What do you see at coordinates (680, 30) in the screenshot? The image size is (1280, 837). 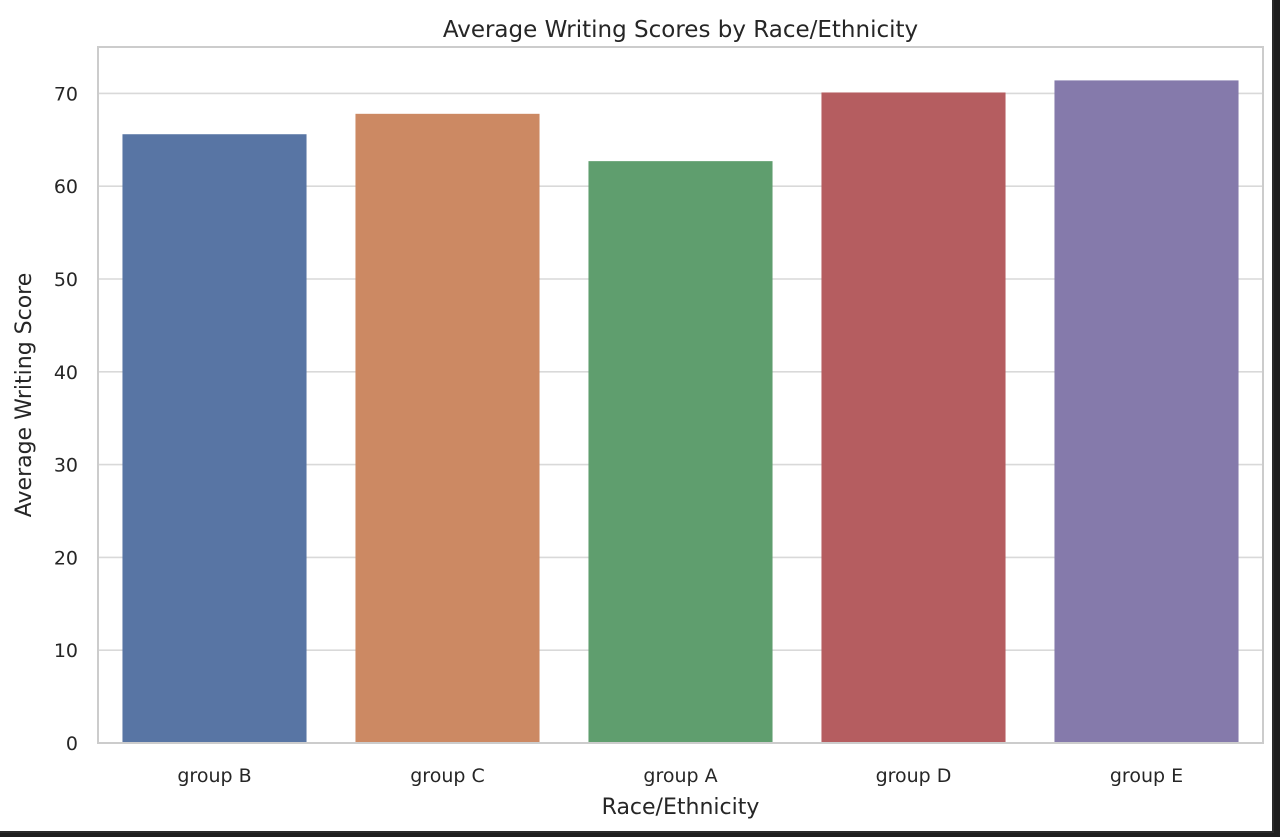 I see `chart-title: Average Writing Scores by Race/Ethnicity` at bounding box center [680, 30].